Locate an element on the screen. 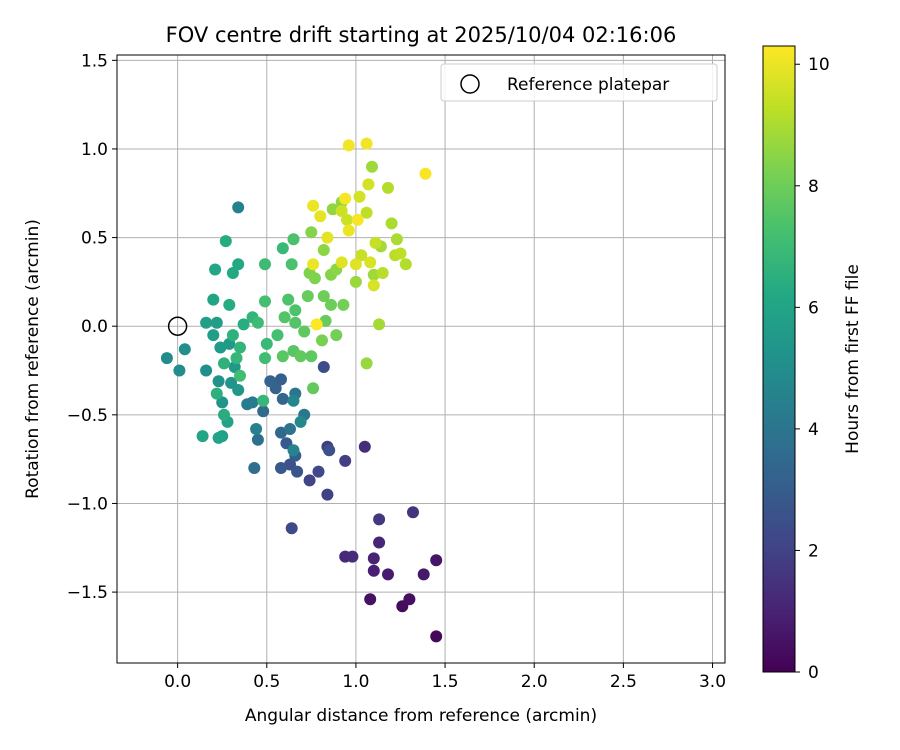 The height and width of the screenshot is (750, 900). legend-box is located at coordinates (579, 82).